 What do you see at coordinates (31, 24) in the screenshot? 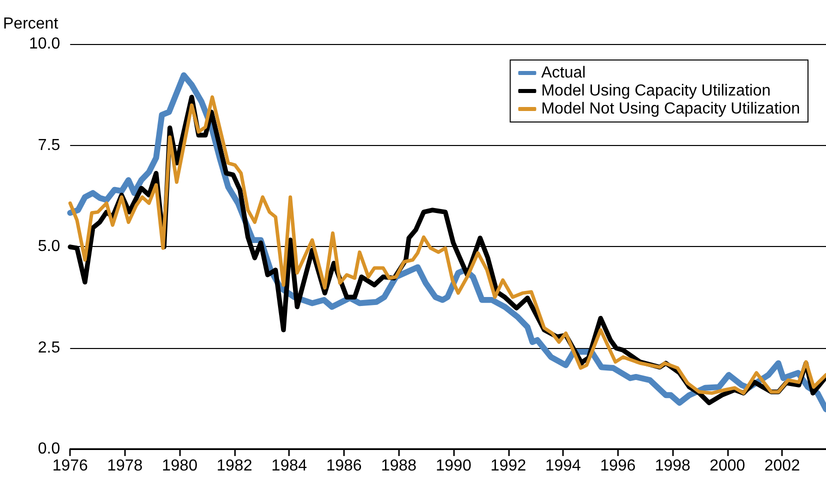
I see `y-axis-title: Percent` at bounding box center [31, 24].